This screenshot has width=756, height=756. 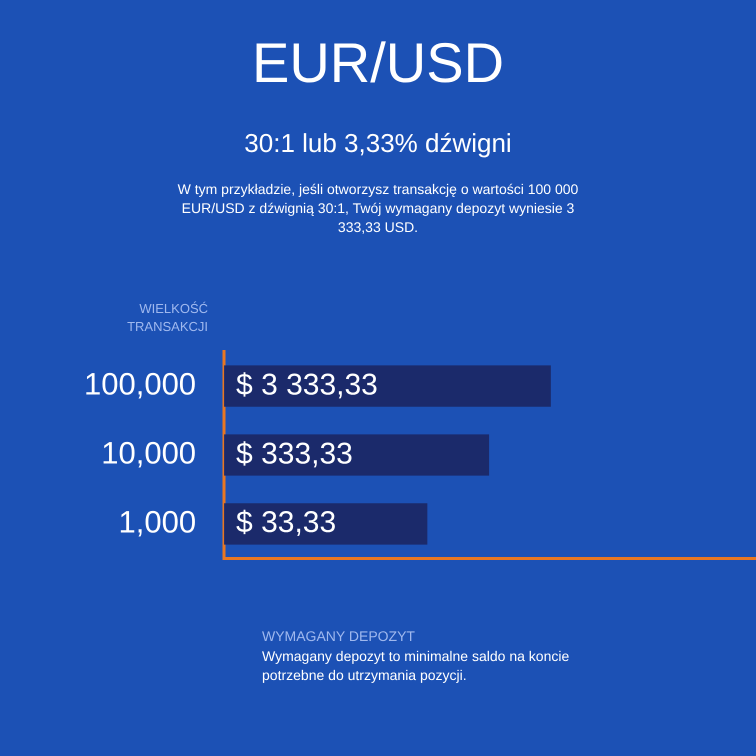 I want to click on y-tick-label: 10,000, so click(x=148, y=453).